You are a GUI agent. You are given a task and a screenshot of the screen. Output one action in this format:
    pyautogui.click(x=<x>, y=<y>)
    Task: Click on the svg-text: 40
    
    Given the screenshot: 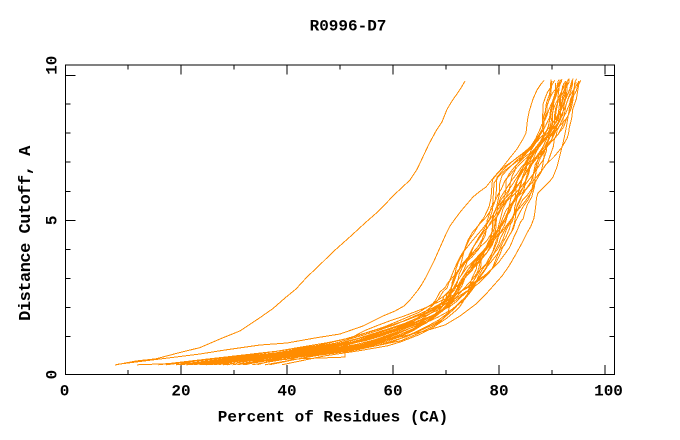 What is the action you would take?
    pyautogui.click(x=286, y=392)
    